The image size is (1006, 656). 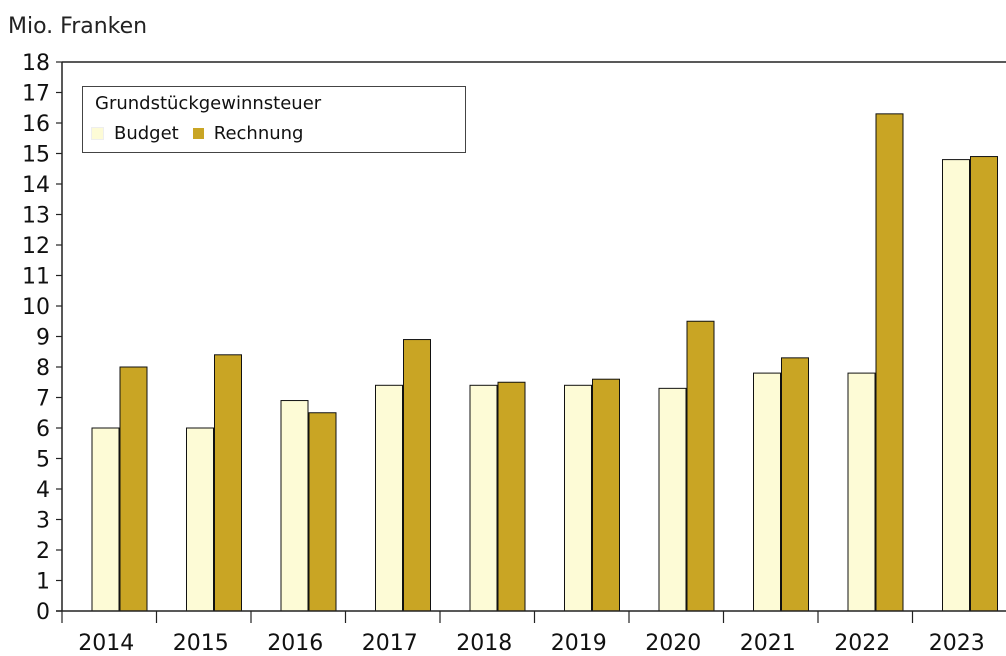 I want to click on bar-rechnung-2017, so click(x=417, y=475).